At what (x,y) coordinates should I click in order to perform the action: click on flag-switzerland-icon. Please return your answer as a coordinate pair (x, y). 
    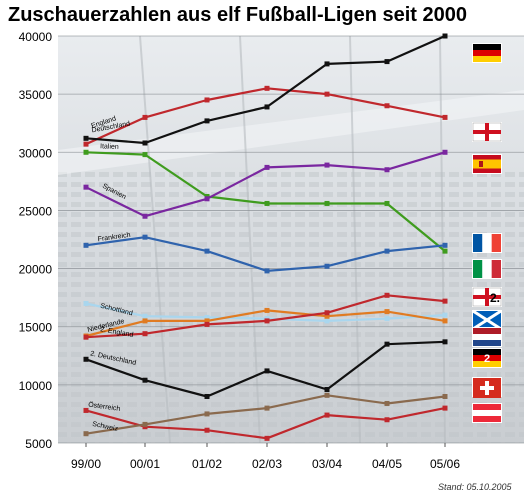
    Looking at the image, I should click on (487, 387).